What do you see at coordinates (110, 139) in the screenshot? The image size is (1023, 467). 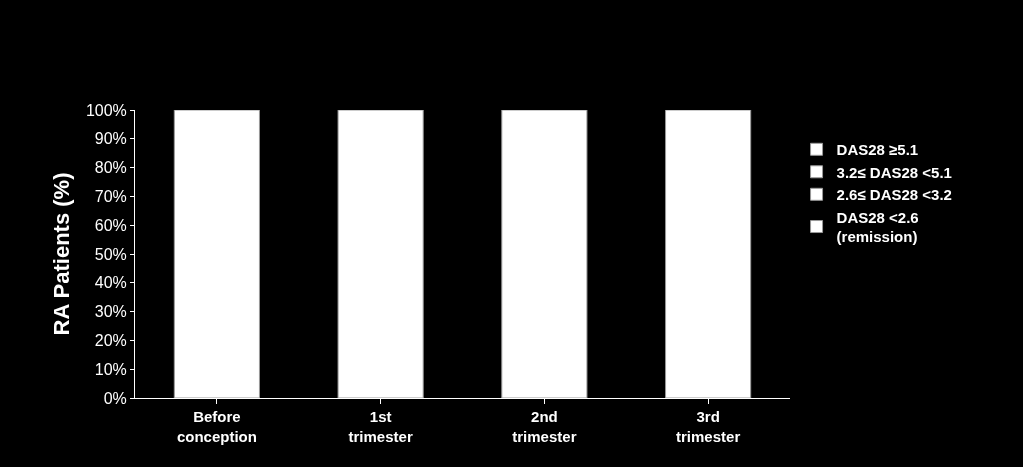 I see `y-tick-label: 90%` at bounding box center [110, 139].